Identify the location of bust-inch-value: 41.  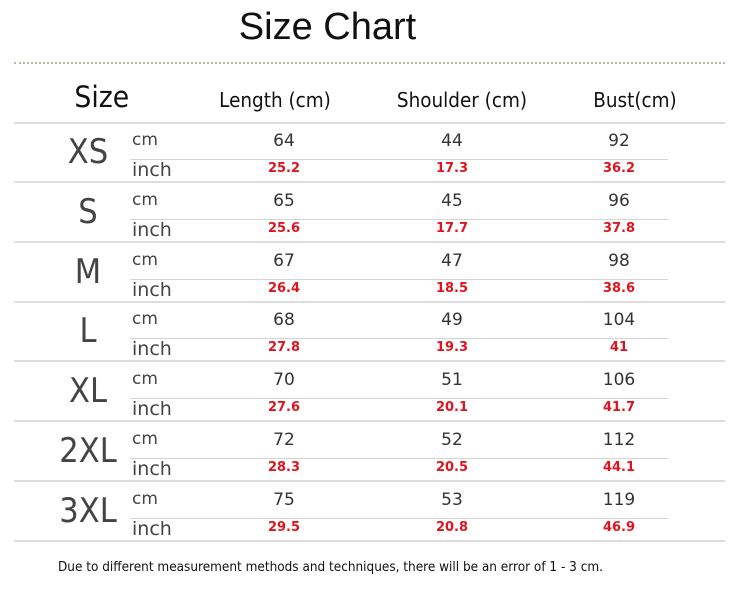
(619, 348).